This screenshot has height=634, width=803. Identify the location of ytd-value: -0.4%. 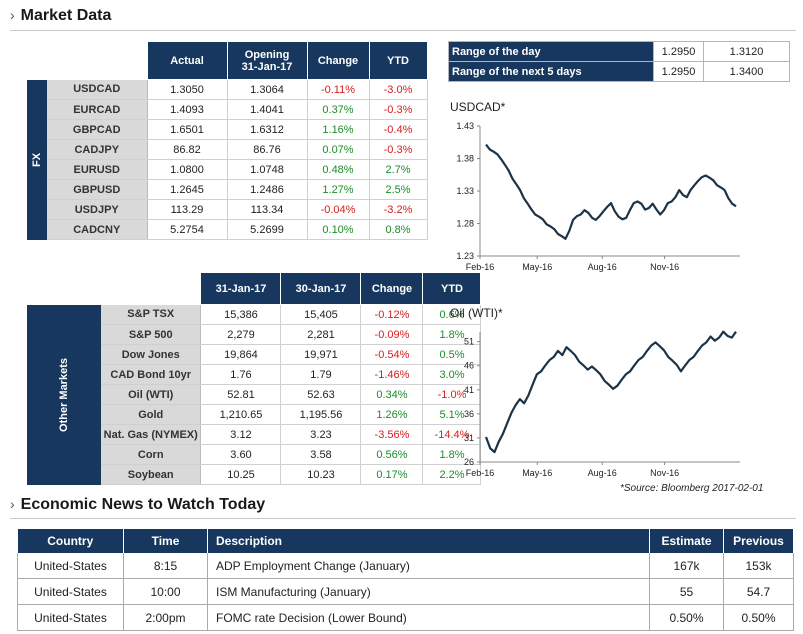
(398, 129).